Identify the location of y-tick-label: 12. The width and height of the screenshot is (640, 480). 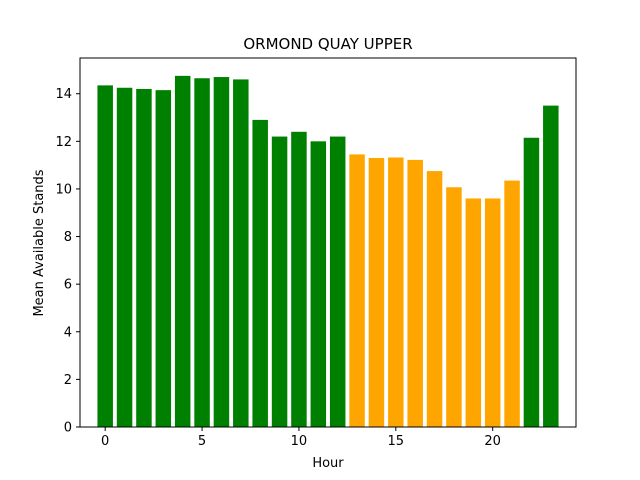
(63, 142).